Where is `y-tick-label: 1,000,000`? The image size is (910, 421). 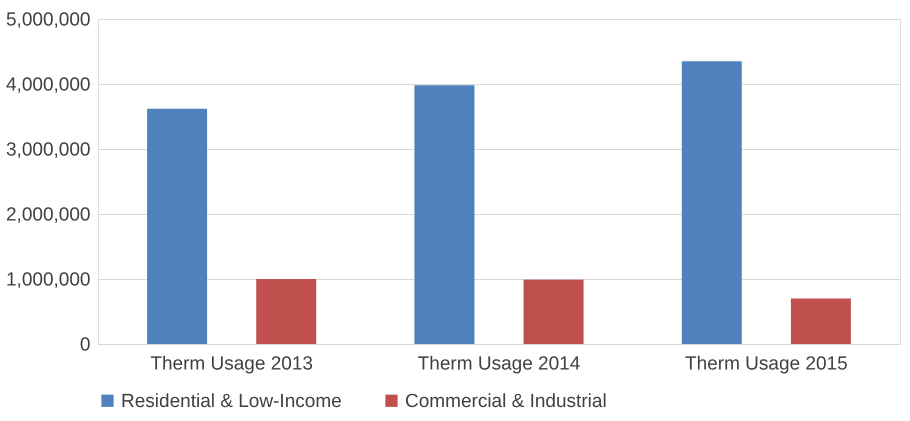 y-tick-label: 1,000,000 is located at coordinates (48, 280).